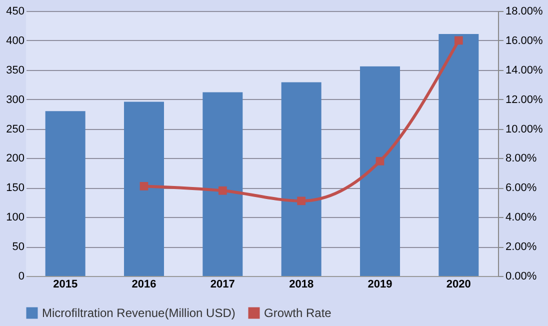 The width and height of the screenshot is (548, 326). I want to click on y2-tick-label: 16.00%, so click(525, 40).